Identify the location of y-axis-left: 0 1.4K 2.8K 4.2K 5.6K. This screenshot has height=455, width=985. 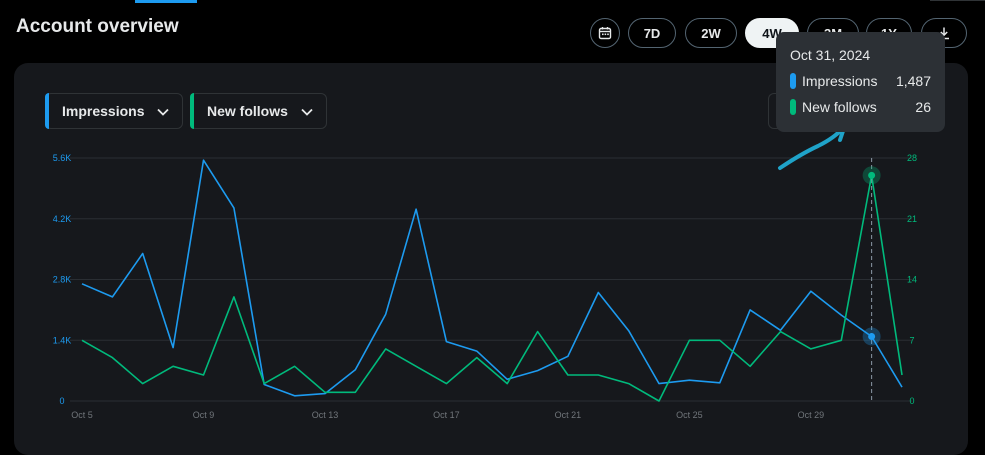
(62, 279).